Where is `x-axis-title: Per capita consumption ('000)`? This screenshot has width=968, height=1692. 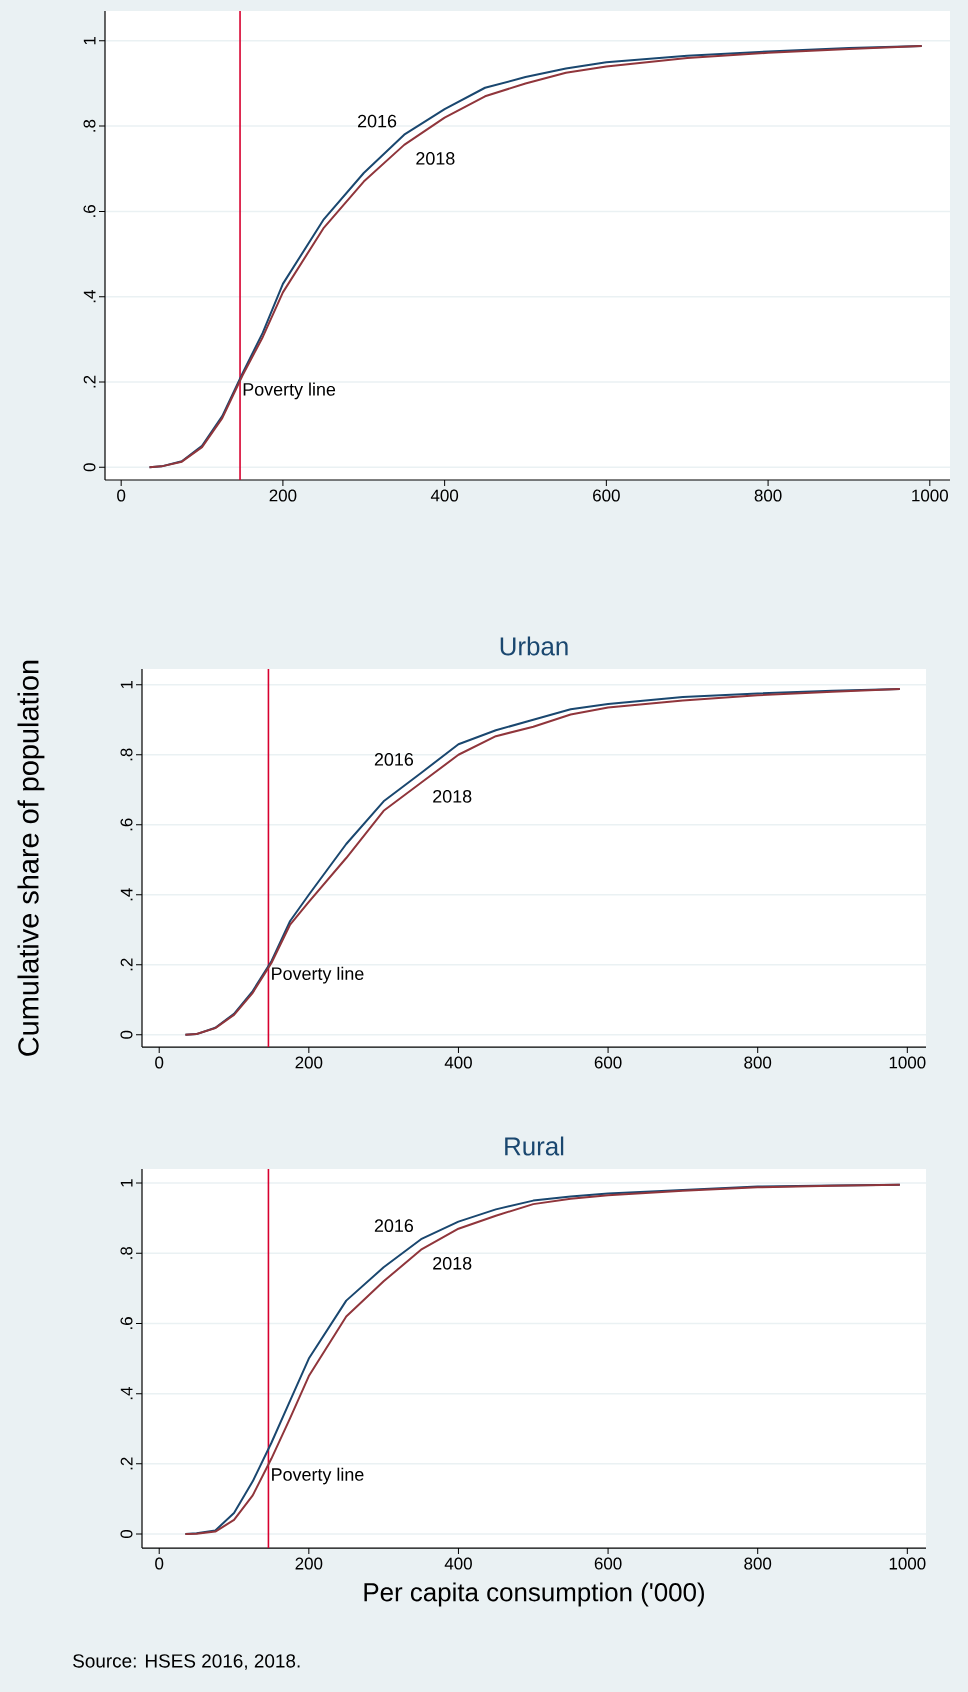
x-axis-title: Per capita consumption ('000) is located at coordinates (534, 1594).